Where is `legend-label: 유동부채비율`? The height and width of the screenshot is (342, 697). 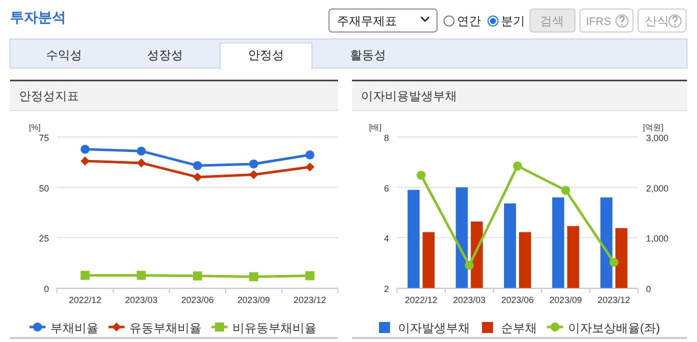 legend-label: 유동부채비율 is located at coordinates (166, 328).